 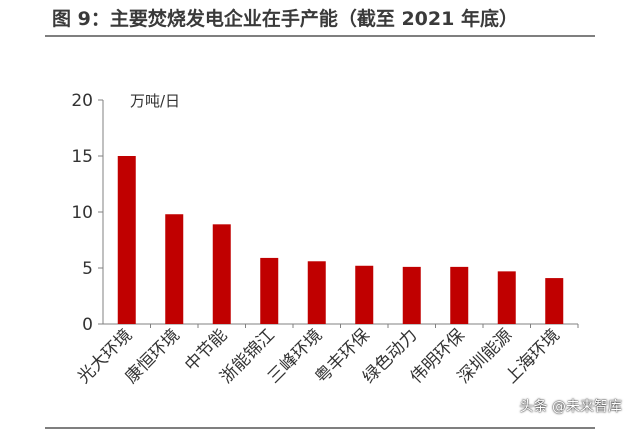 I want to click on title-divider, so click(x=320, y=36).